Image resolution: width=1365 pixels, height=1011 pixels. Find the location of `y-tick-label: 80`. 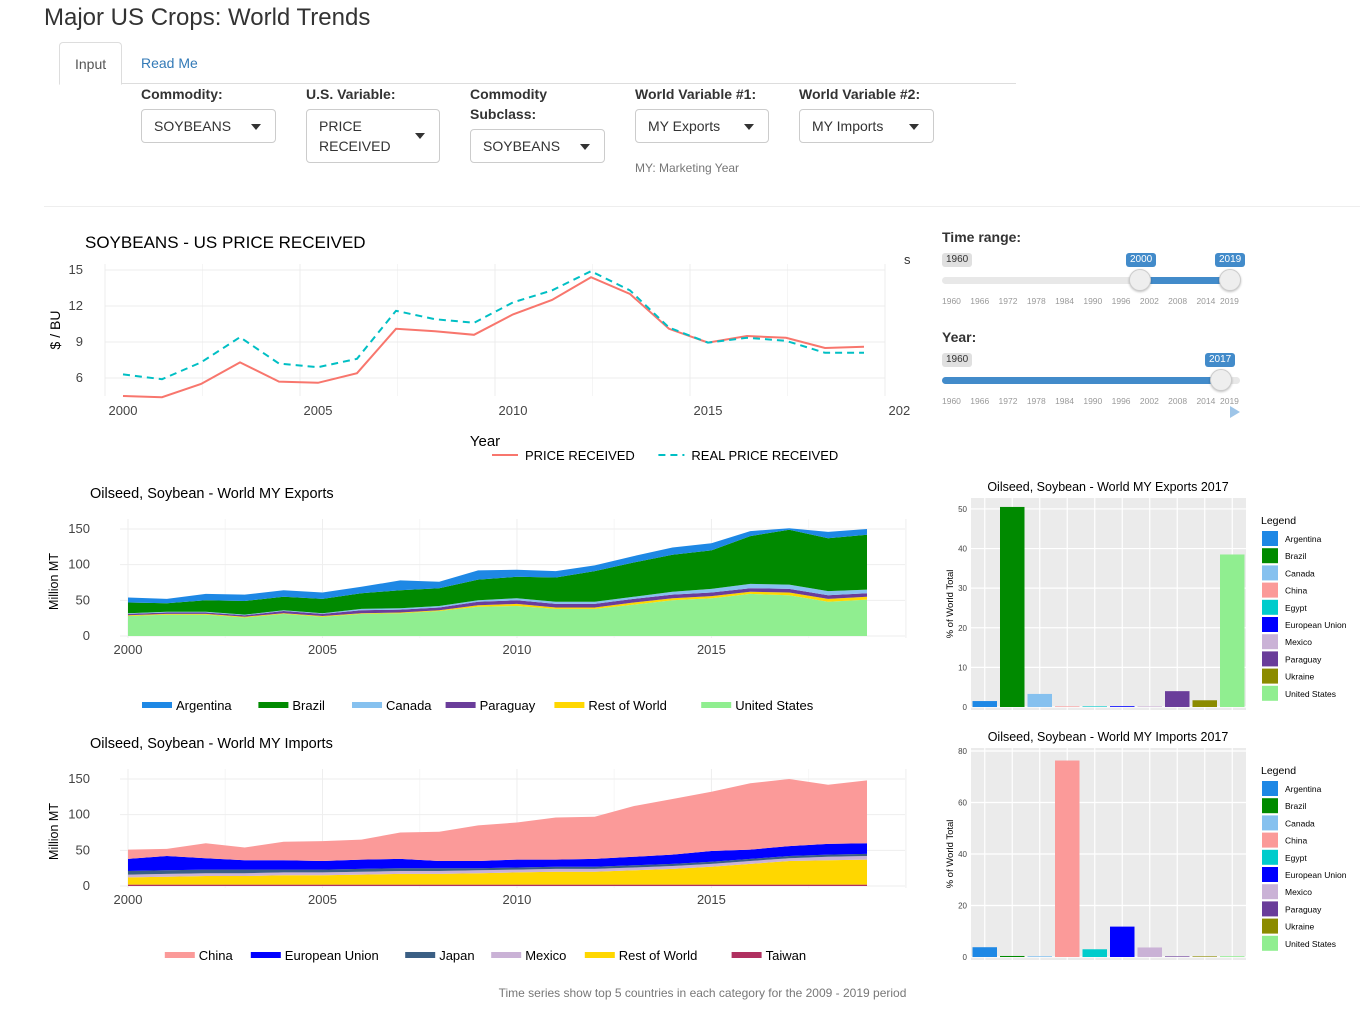

y-tick-label: 80 is located at coordinates (962, 751).